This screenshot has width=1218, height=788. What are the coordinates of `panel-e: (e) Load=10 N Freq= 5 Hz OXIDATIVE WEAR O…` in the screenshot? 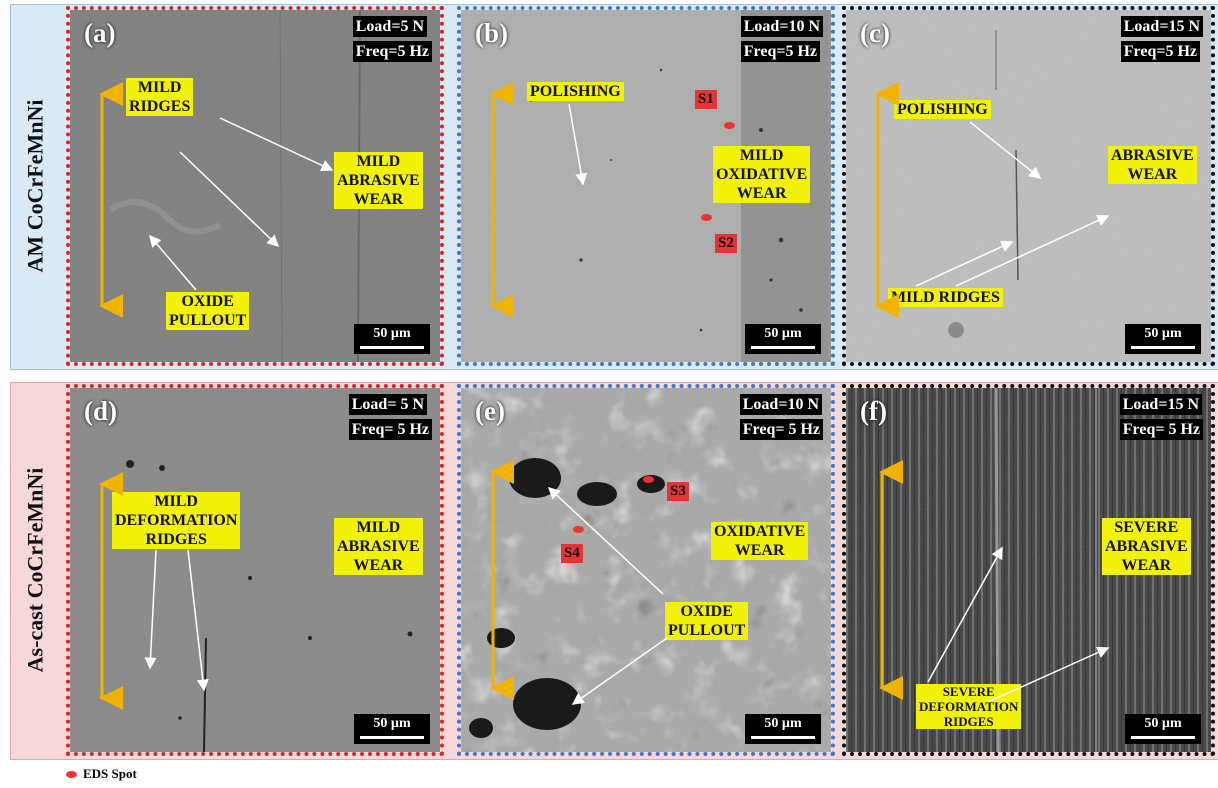 It's located at (646, 570).